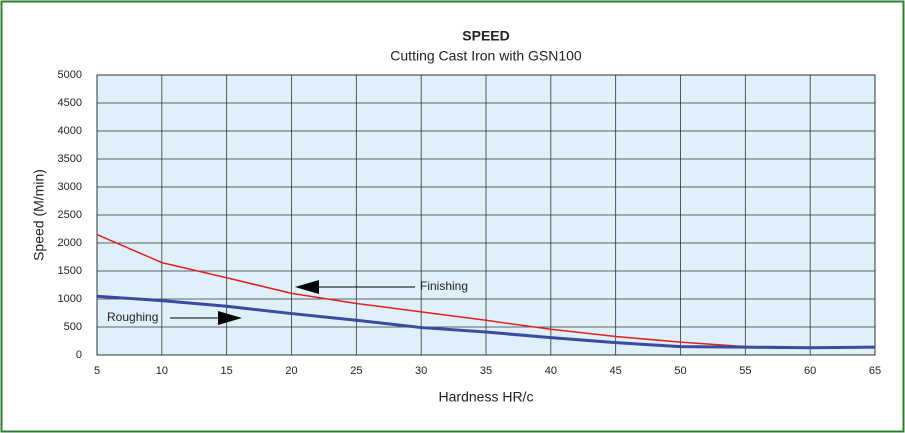  I want to click on y-tick-label: 4000, so click(70, 131).